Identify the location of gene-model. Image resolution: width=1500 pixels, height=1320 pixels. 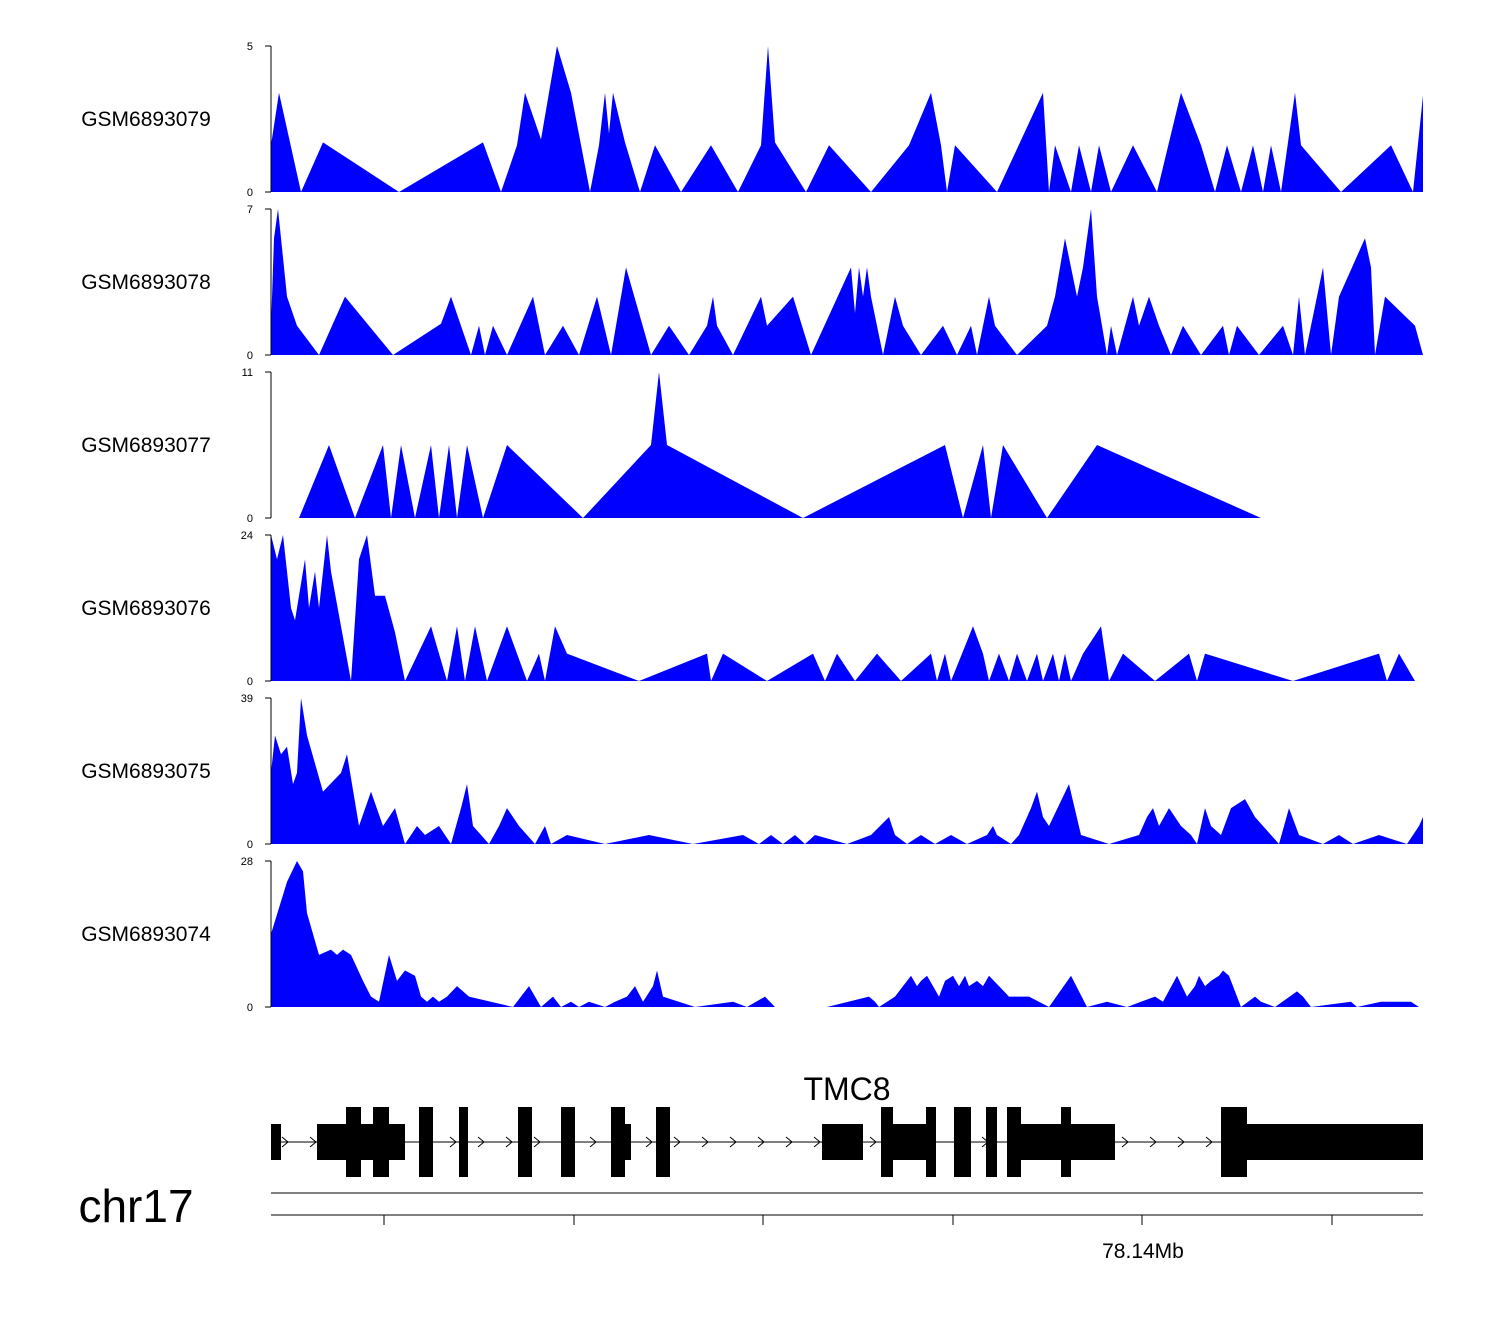
(847, 1142).